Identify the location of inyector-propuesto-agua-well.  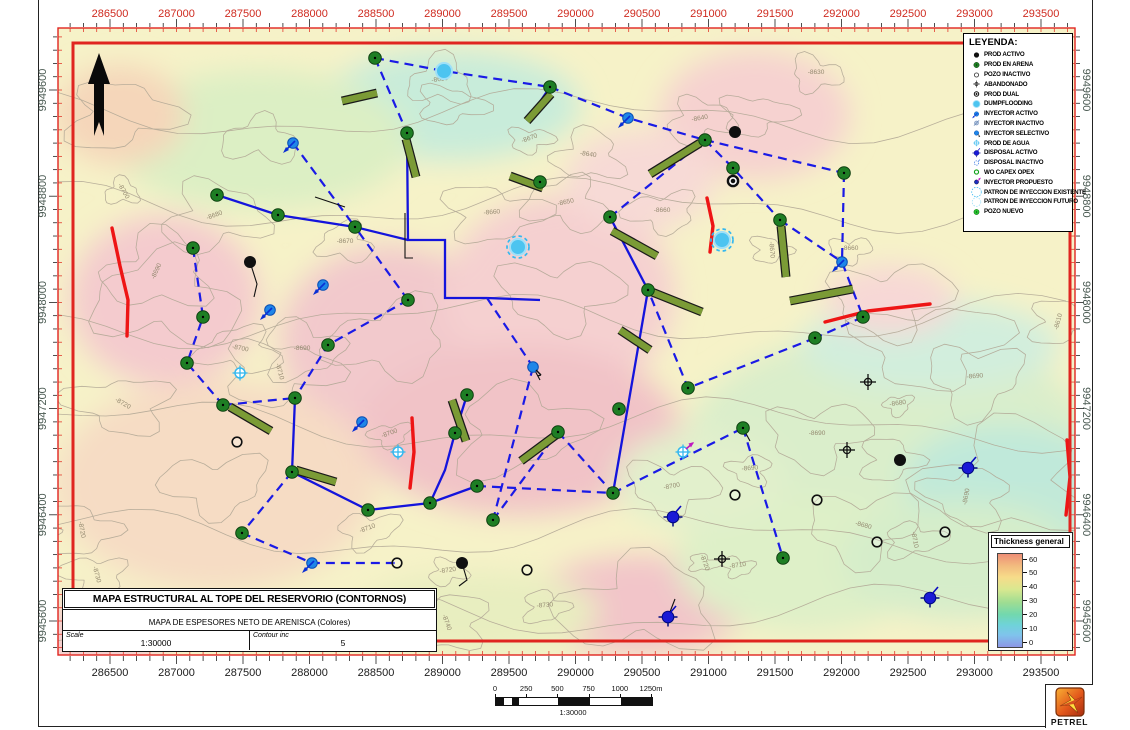
(685, 451).